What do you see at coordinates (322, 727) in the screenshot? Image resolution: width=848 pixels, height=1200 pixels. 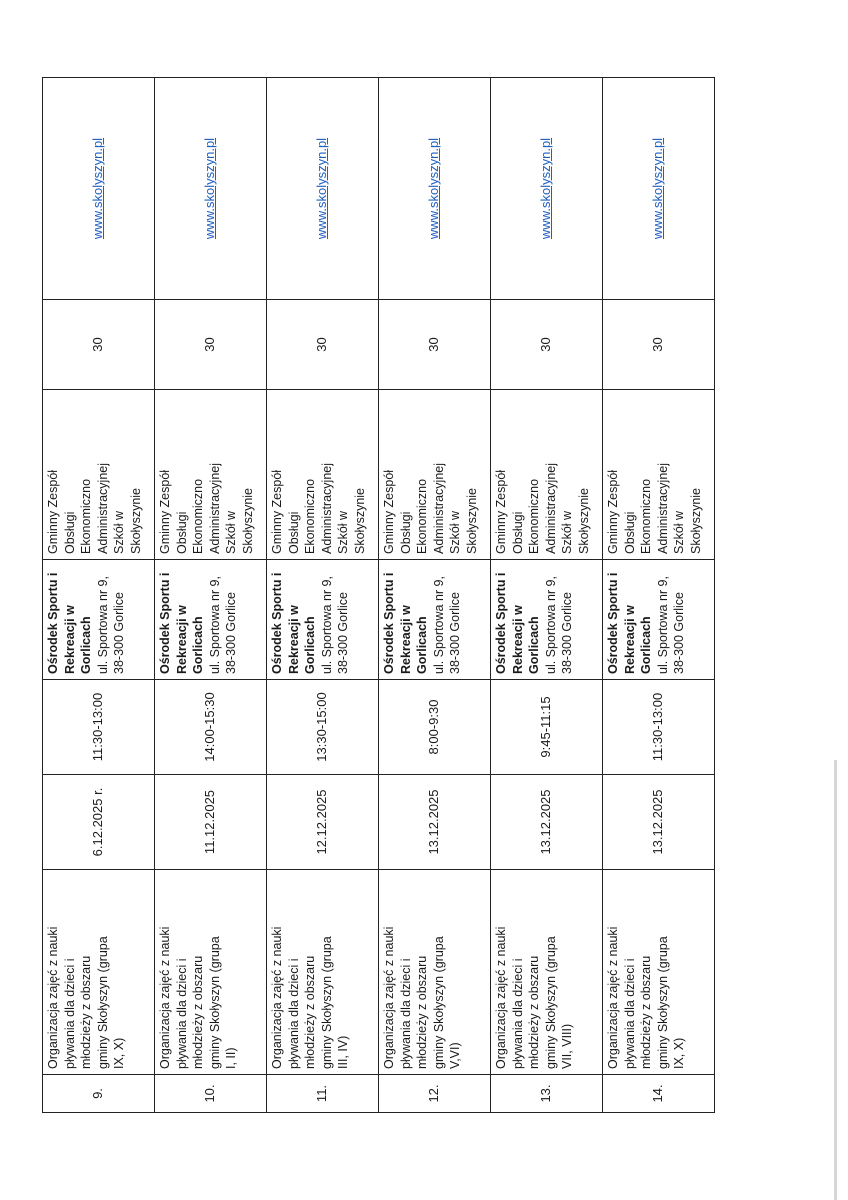 I see `activity-time: 13:30-15:00` at bounding box center [322, 727].